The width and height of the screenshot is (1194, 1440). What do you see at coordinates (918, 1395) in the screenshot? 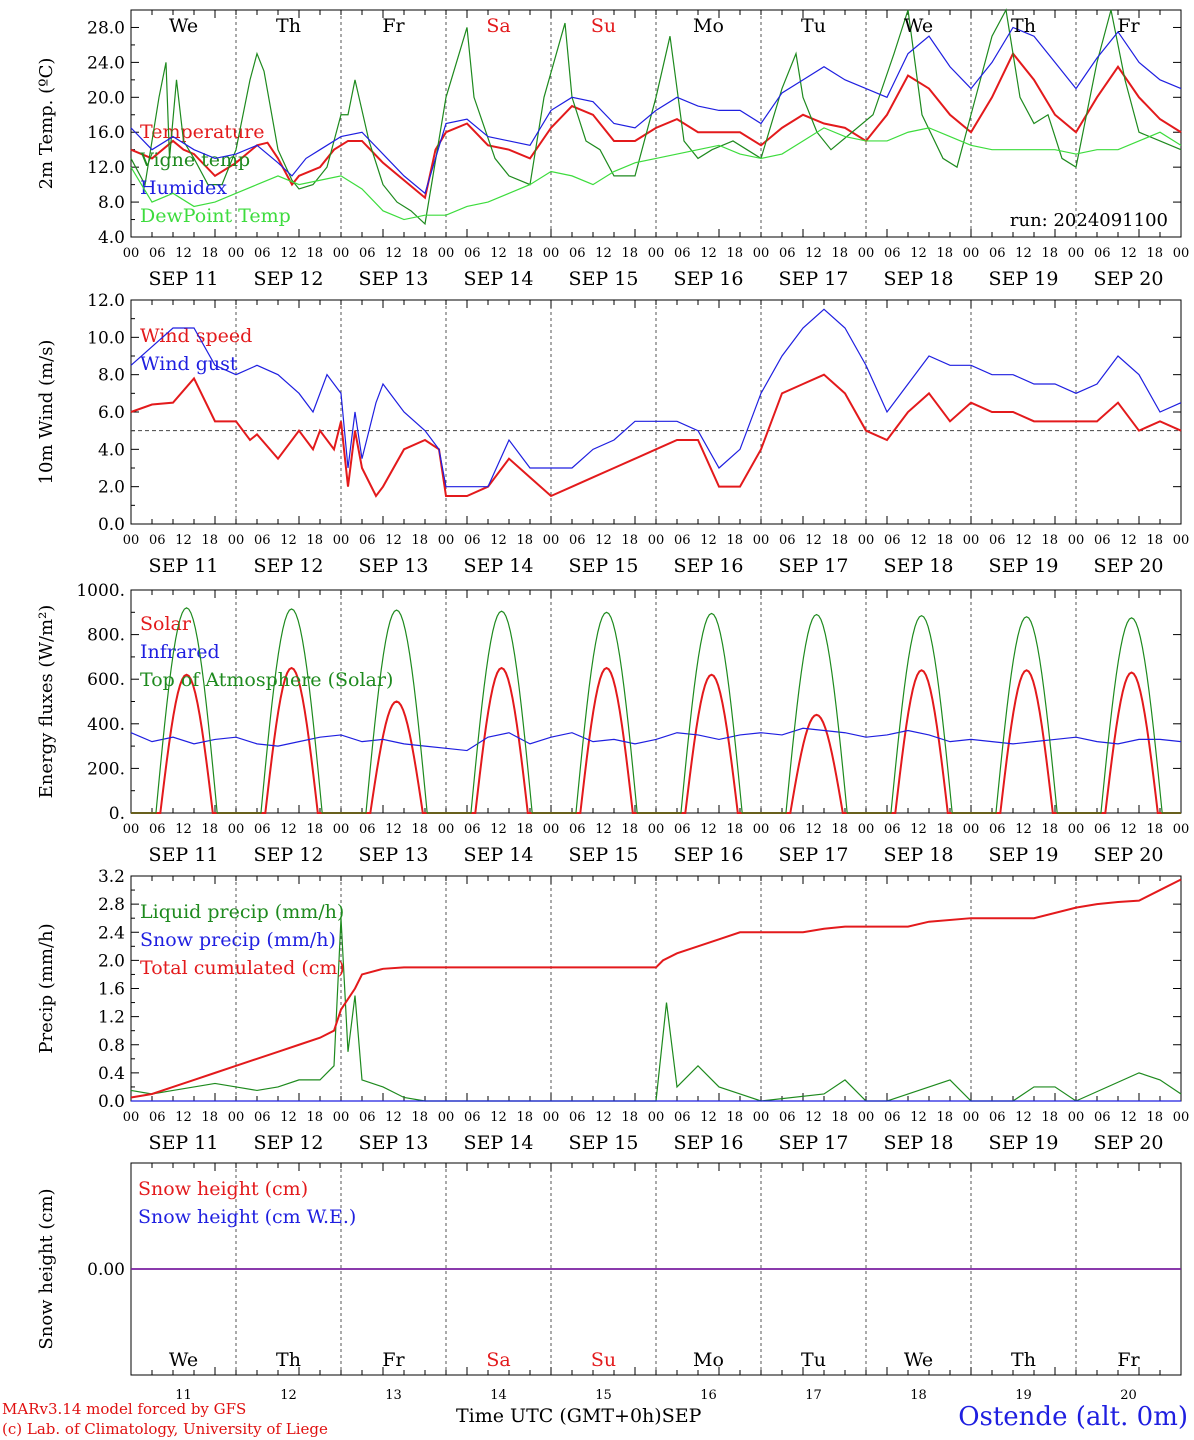
I see `day-number: 18` at bounding box center [918, 1395].